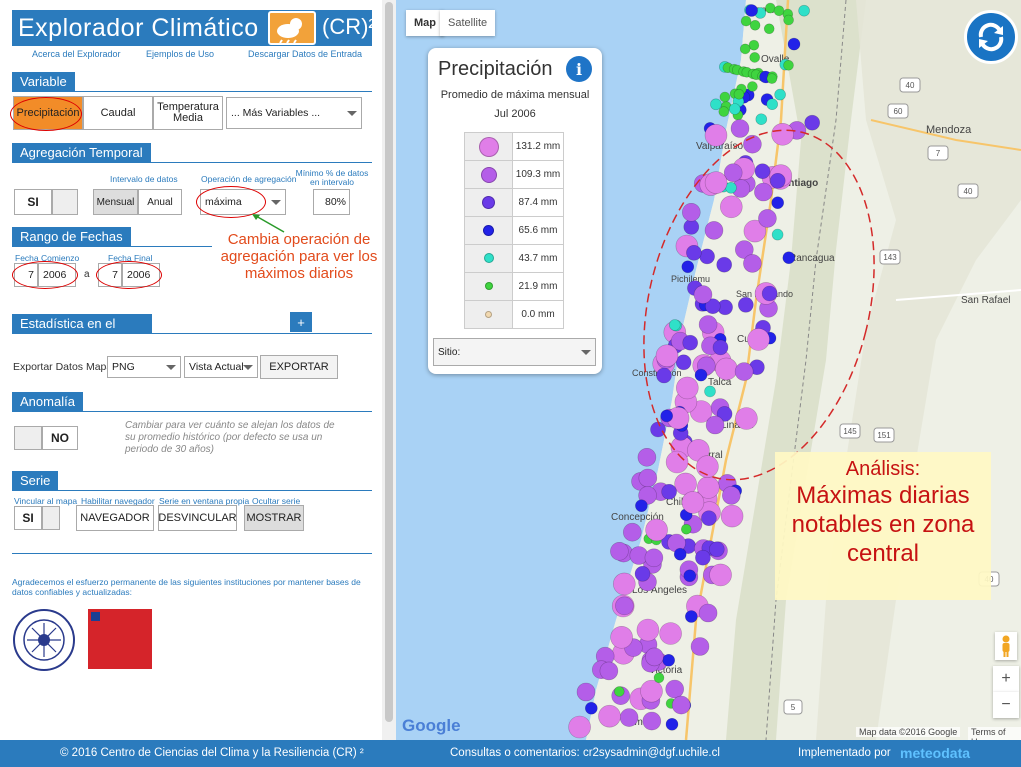 This screenshot has width=1021, height=767. What do you see at coordinates (65, 202) in the screenshot?
I see `agregacion-toggle-off` at bounding box center [65, 202].